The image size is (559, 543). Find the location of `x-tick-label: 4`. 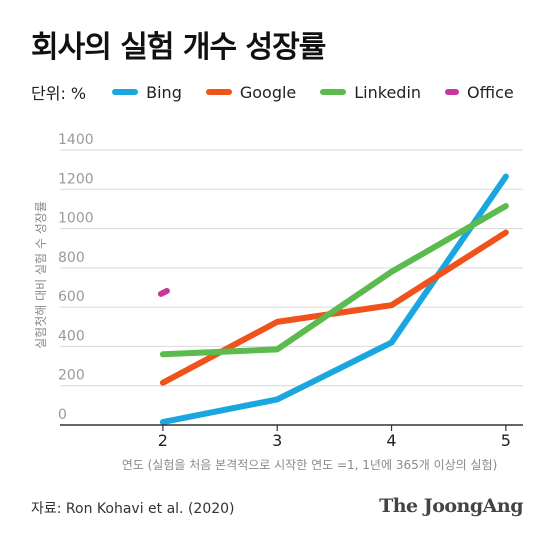

x-tick-label: 4 is located at coordinates (391, 440).